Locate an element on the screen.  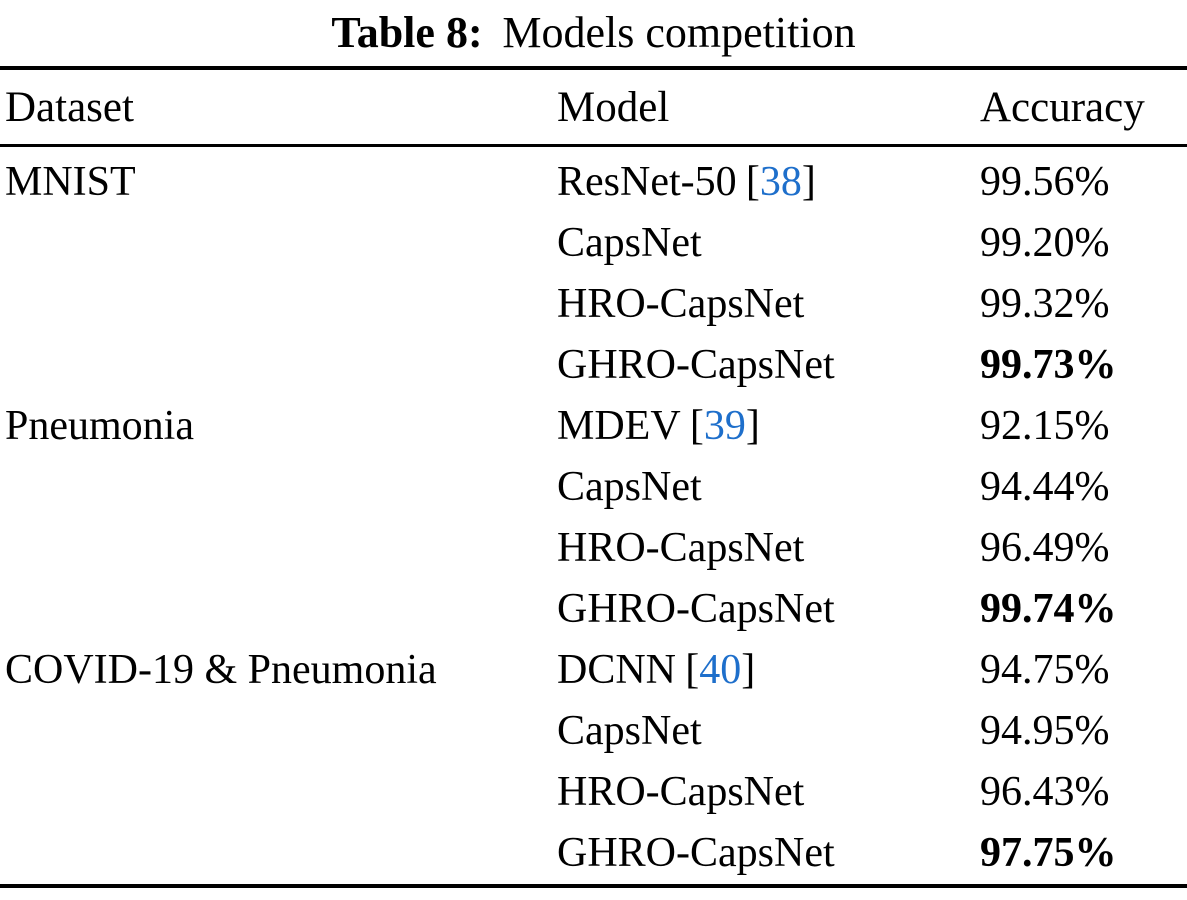
table-row: Pneumonia MDEV [39] 92.15% is located at coordinates (593, 426).